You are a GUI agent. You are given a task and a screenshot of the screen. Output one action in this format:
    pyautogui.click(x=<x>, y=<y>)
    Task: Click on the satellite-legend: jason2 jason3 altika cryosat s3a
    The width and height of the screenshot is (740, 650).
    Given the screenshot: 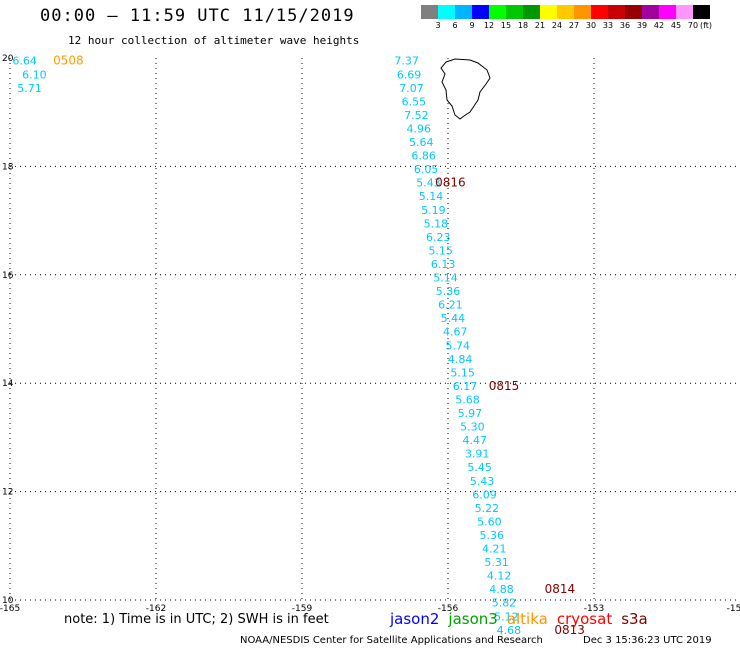 What is the action you would take?
    pyautogui.click(x=523, y=619)
    